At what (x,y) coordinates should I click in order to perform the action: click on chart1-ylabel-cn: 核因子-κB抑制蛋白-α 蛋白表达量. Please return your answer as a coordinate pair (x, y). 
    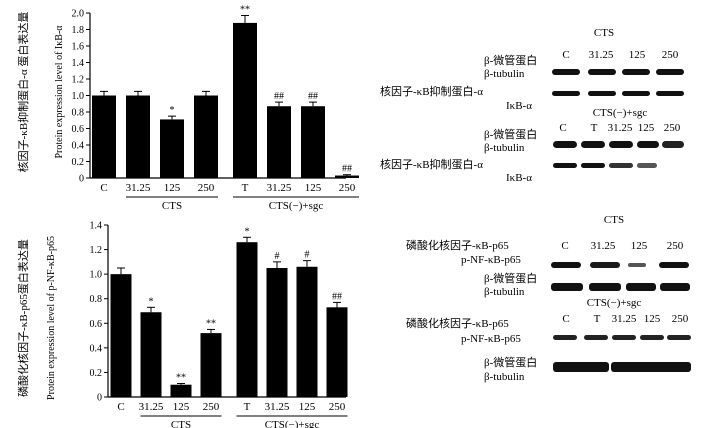
    Looking at the image, I should click on (23, 92).